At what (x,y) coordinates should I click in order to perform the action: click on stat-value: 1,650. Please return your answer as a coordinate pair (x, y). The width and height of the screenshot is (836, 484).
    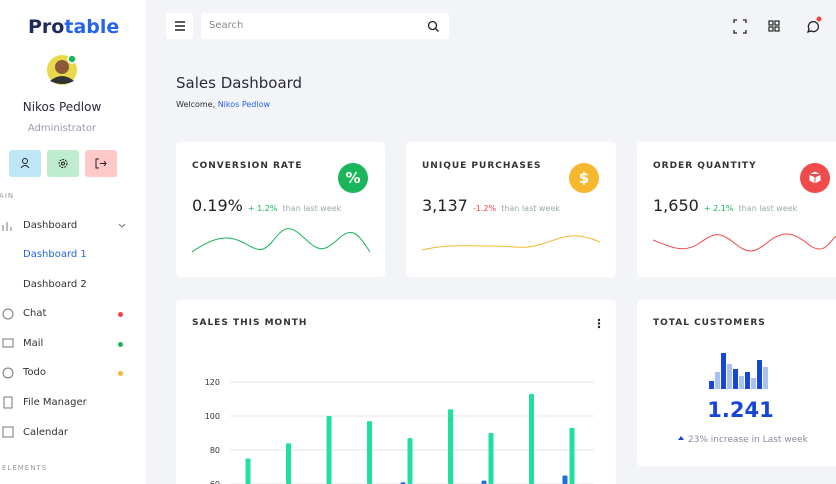
    Looking at the image, I should click on (676, 205).